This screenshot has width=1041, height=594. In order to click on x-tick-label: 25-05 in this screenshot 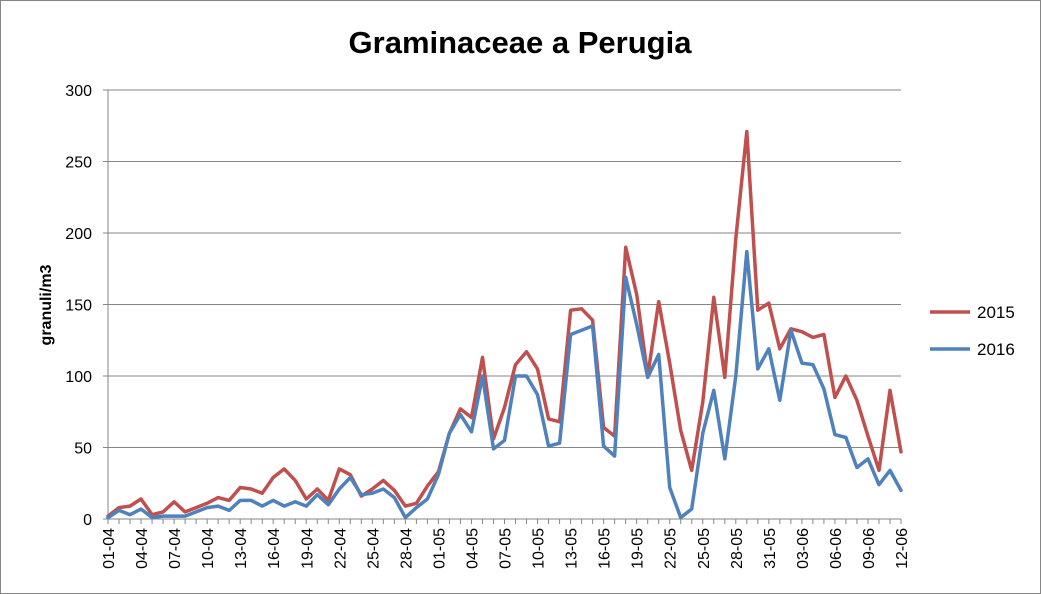, I will do `click(704, 548)`.